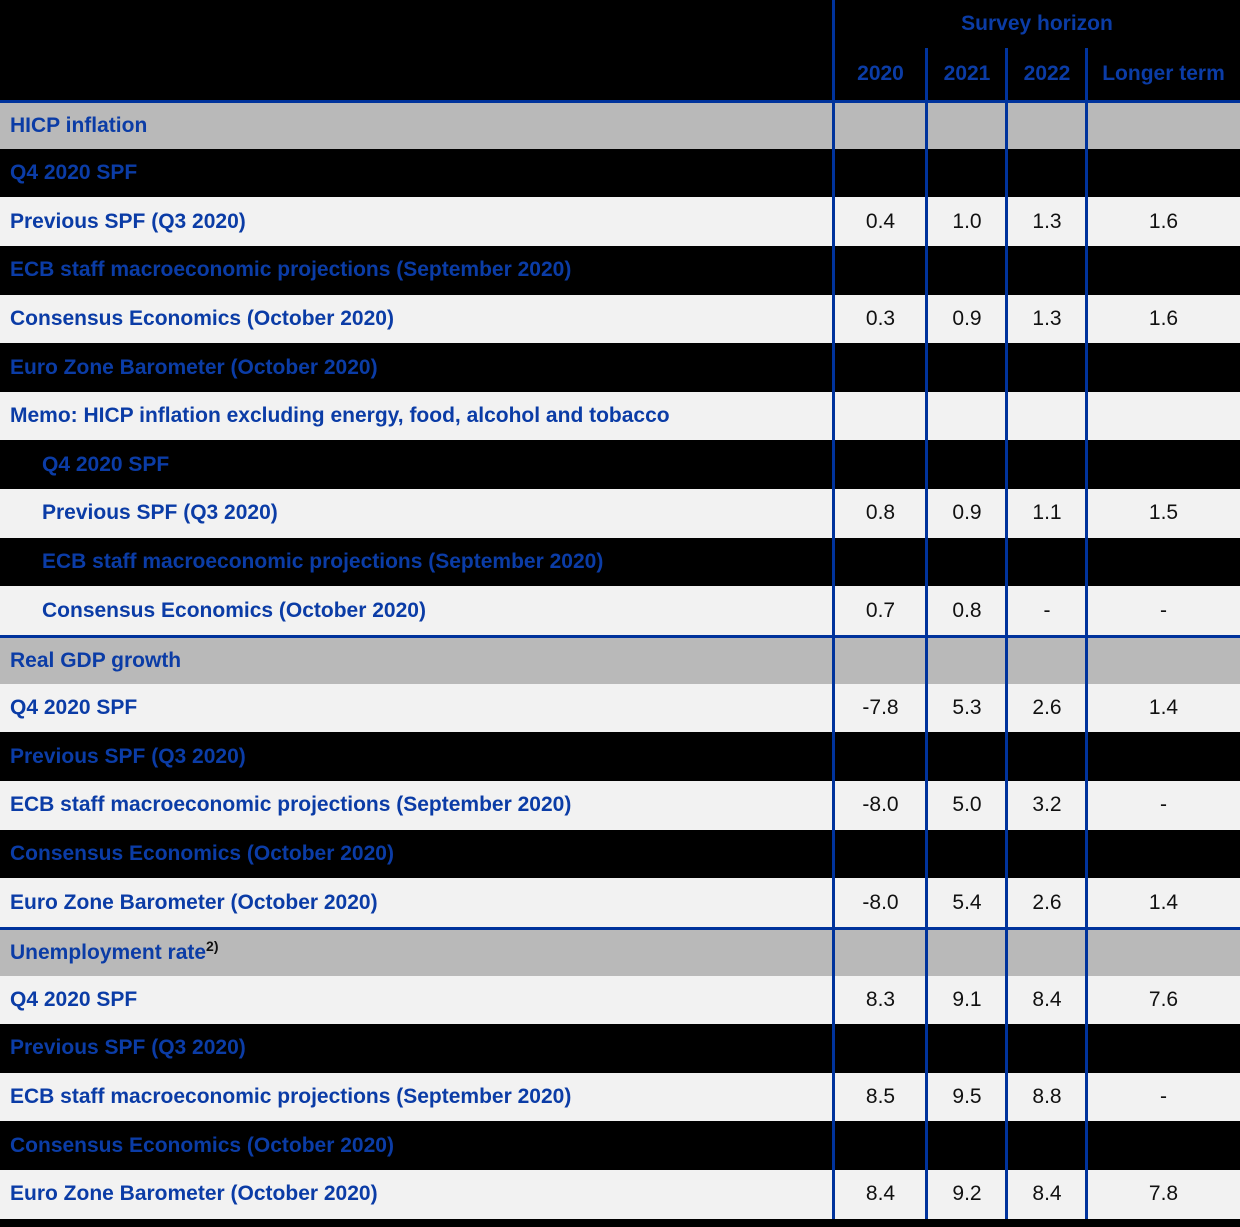 The width and height of the screenshot is (1240, 1227). Describe the element at coordinates (1047, 1097) in the screenshot. I see `value-cell: 8.8` at that location.